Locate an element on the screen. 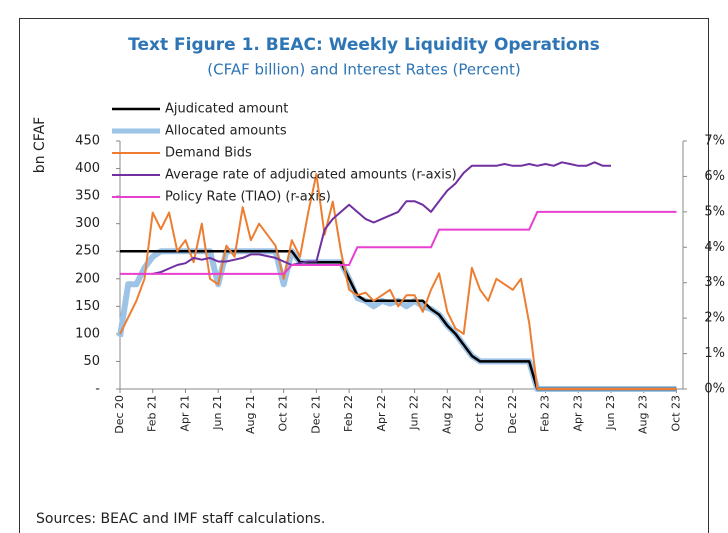 The height and width of the screenshot is (533, 728). y2-tick-label: 4% is located at coordinates (714, 247).